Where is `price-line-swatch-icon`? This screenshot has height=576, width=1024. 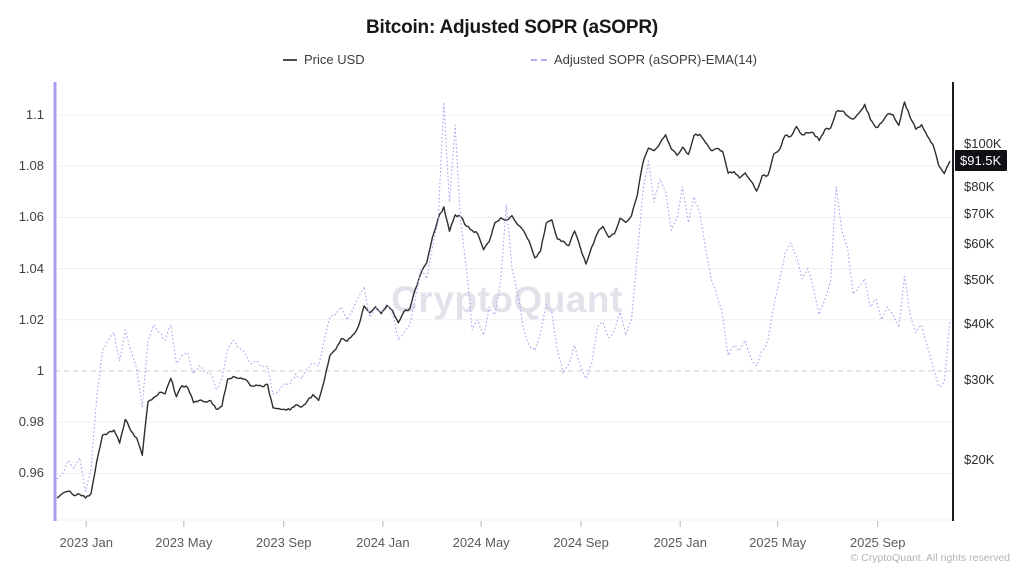
price-line-swatch-icon is located at coordinates (290, 59).